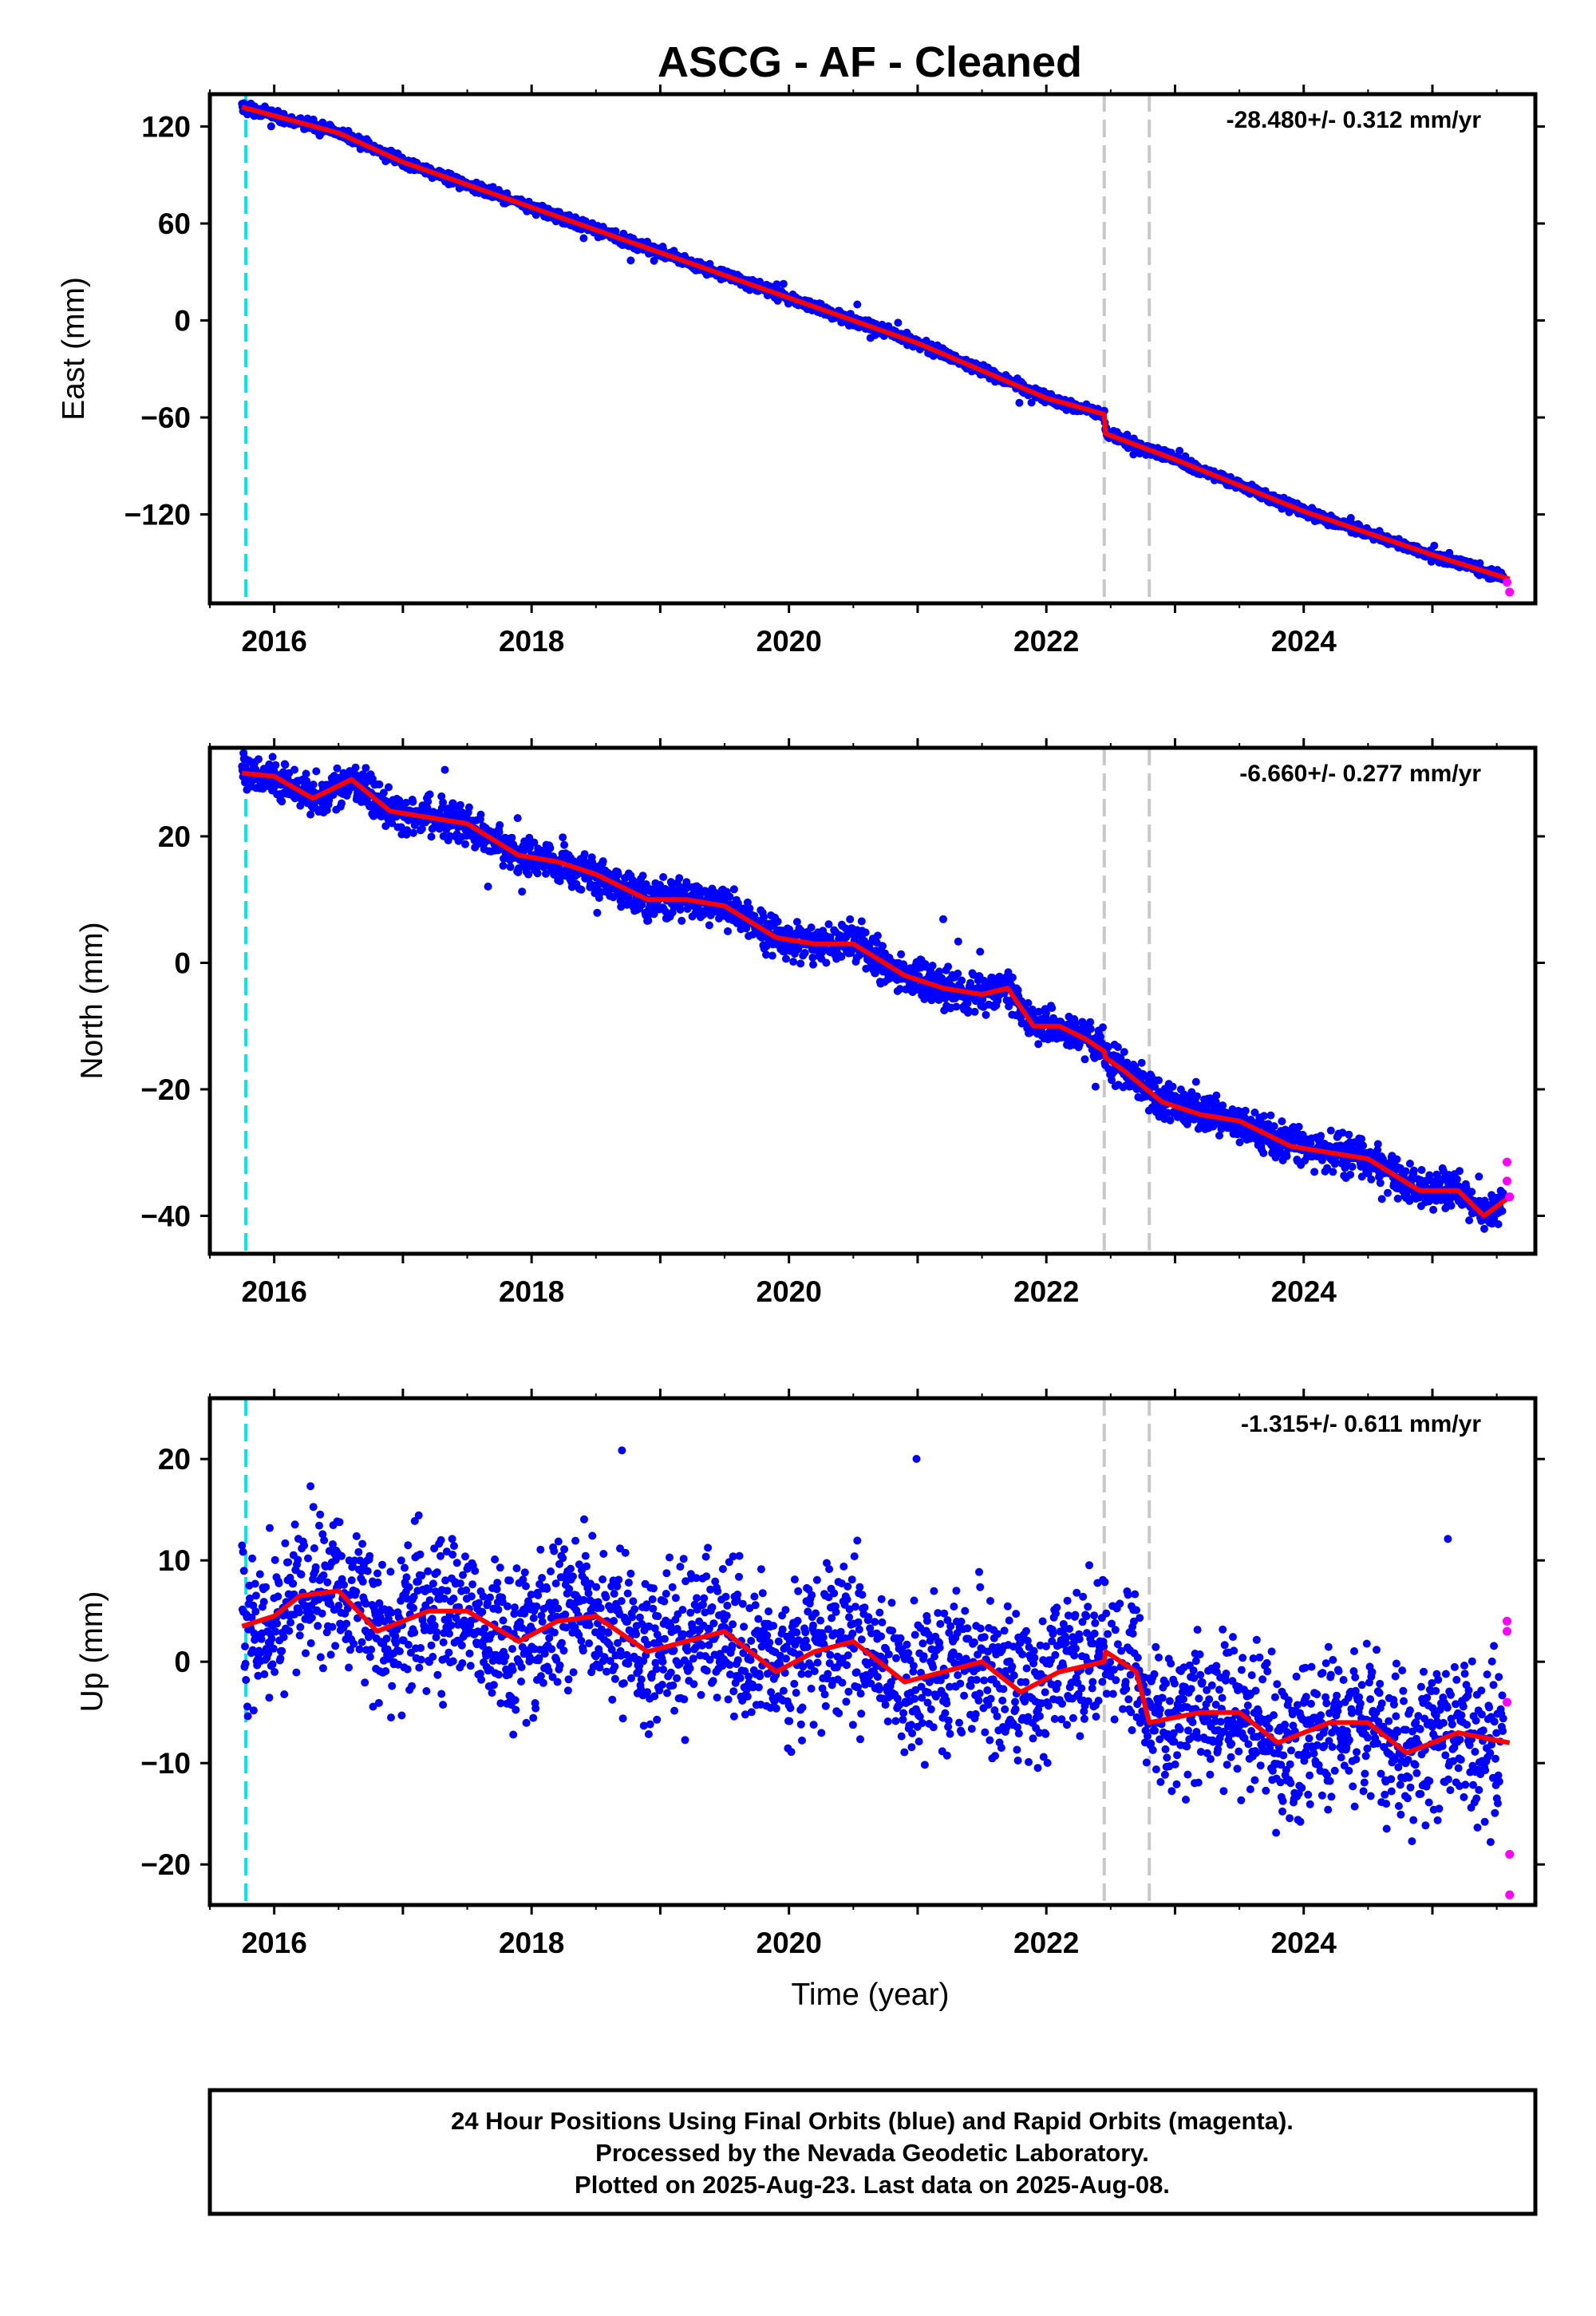  Describe the element at coordinates (273, 641) in the screenshot. I see `x-tick-label: 2016` at that location.